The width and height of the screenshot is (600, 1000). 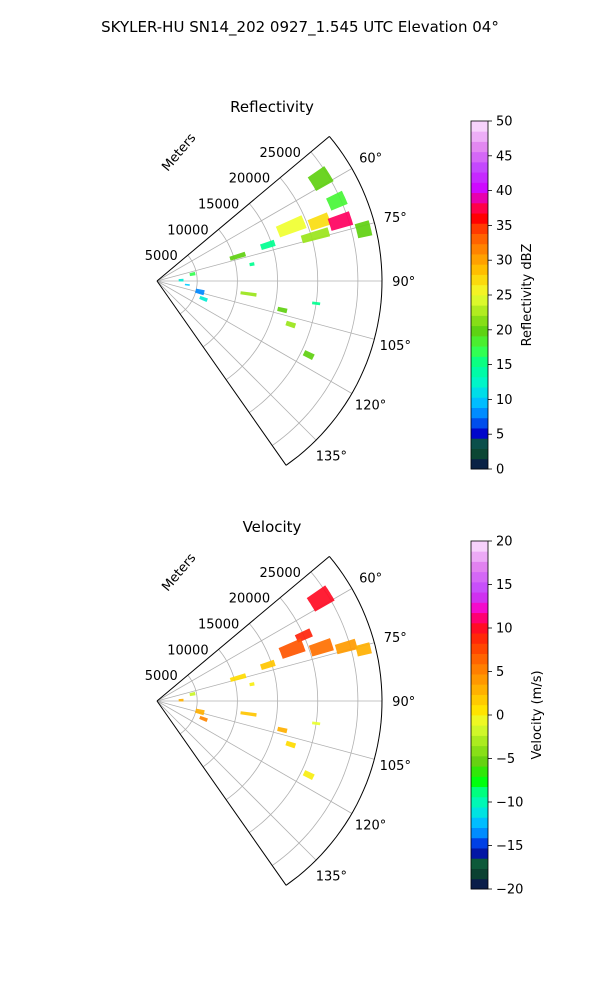 What do you see at coordinates (500, 435) in the screenshot?
I see `colorbar-tick-label: 5` at bounding box center [500, 435].